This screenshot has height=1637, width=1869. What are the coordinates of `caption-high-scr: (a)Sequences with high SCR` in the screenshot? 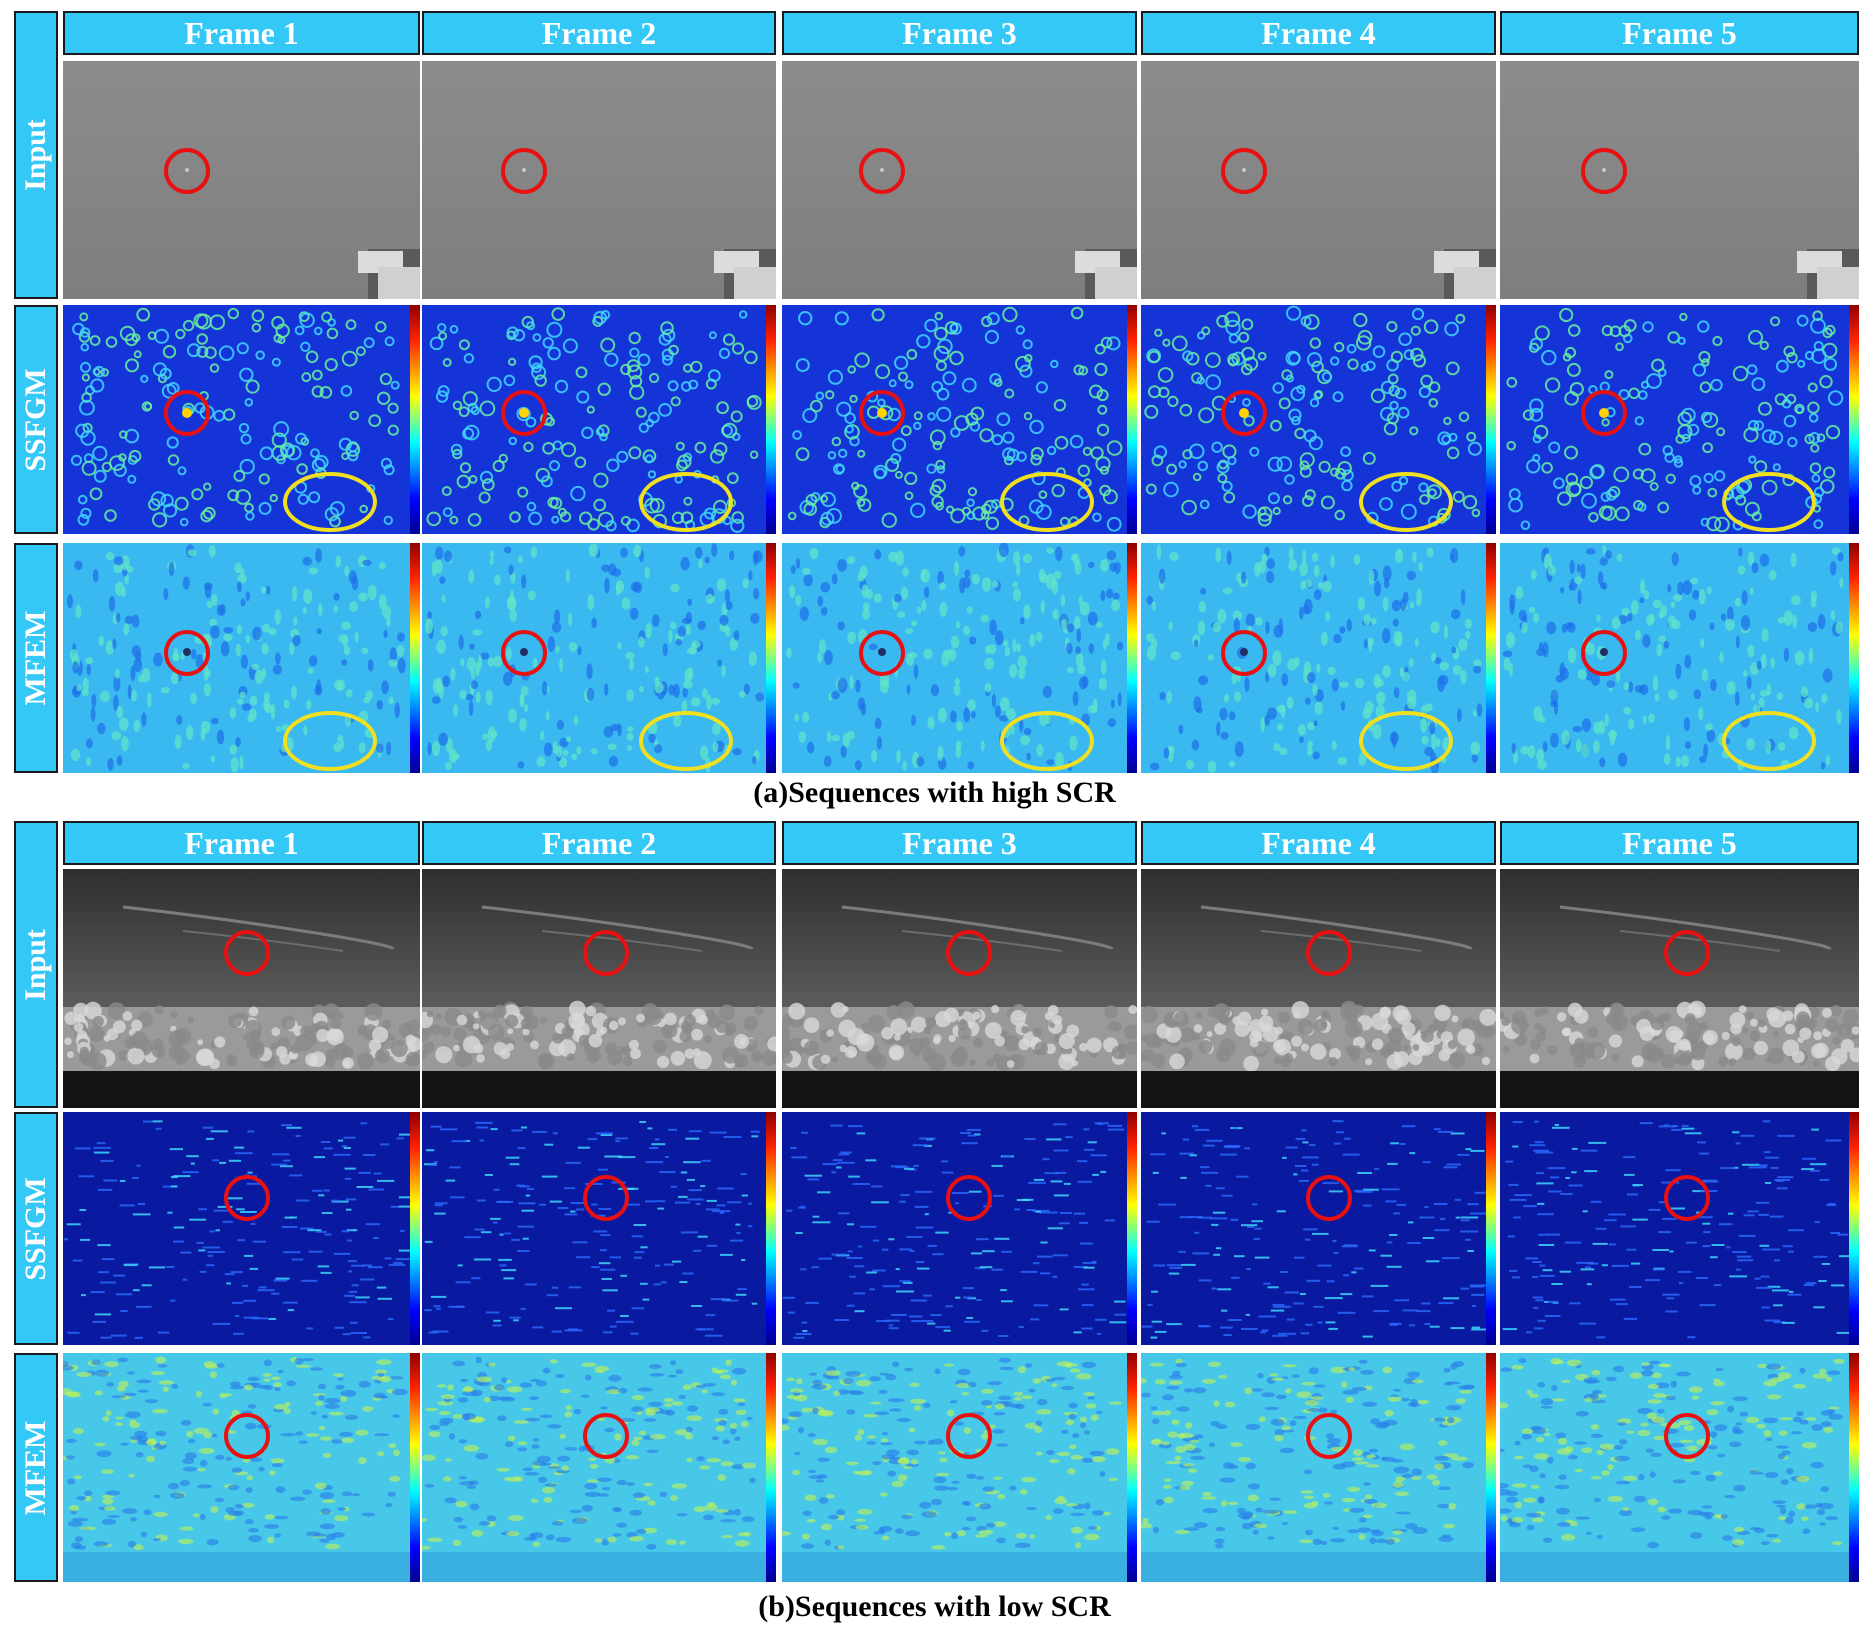 It's located at (934, 792).